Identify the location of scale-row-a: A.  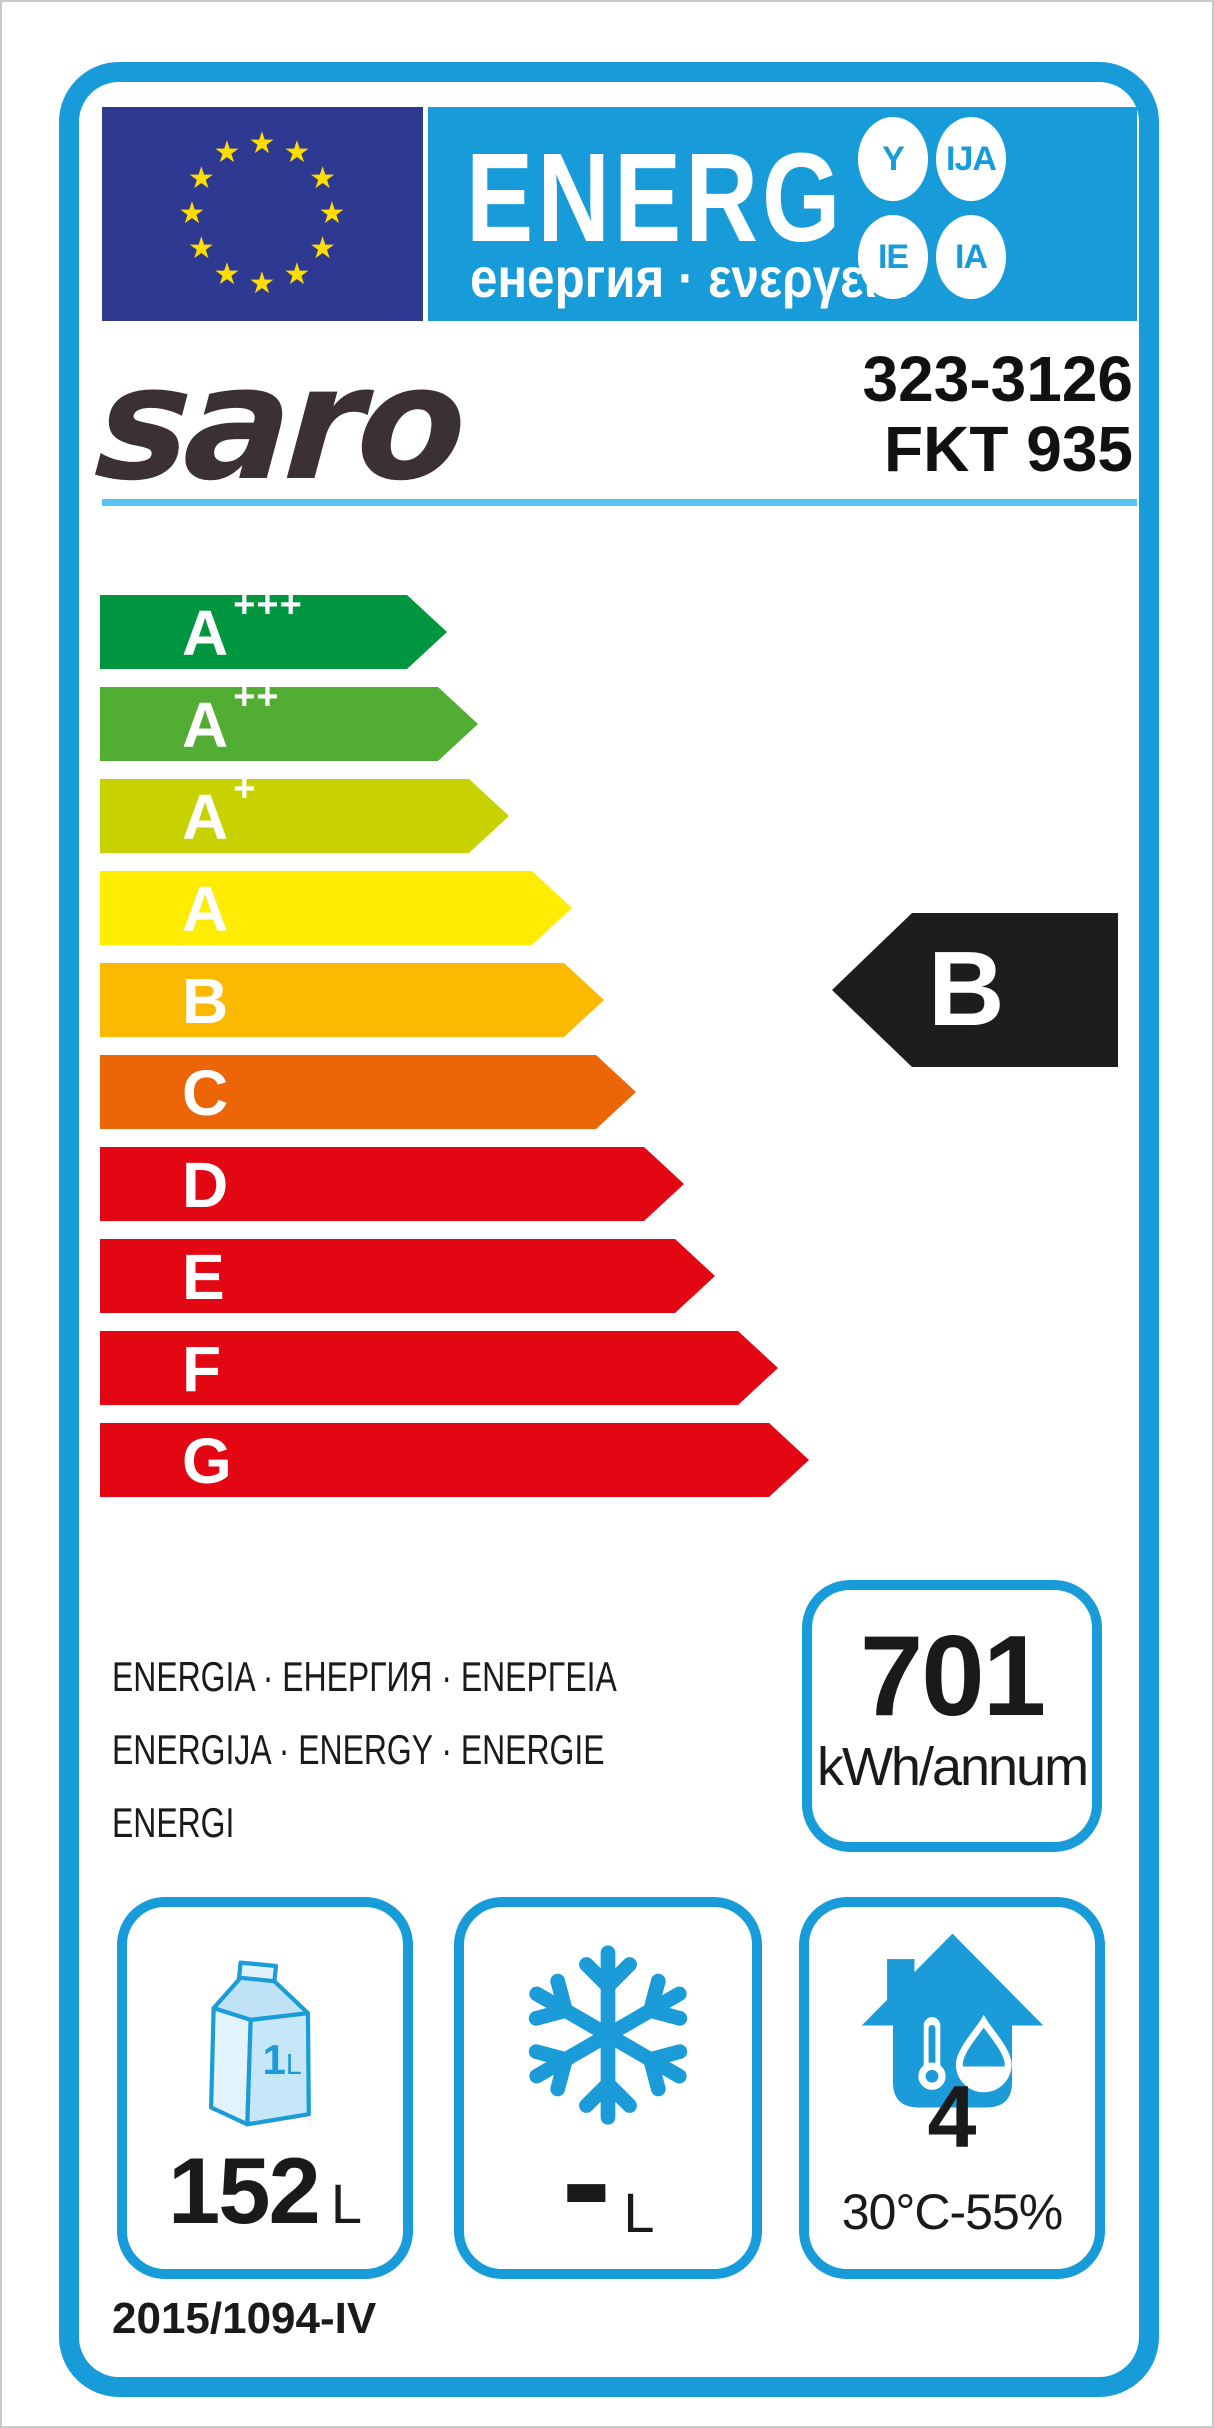
(336, 908).